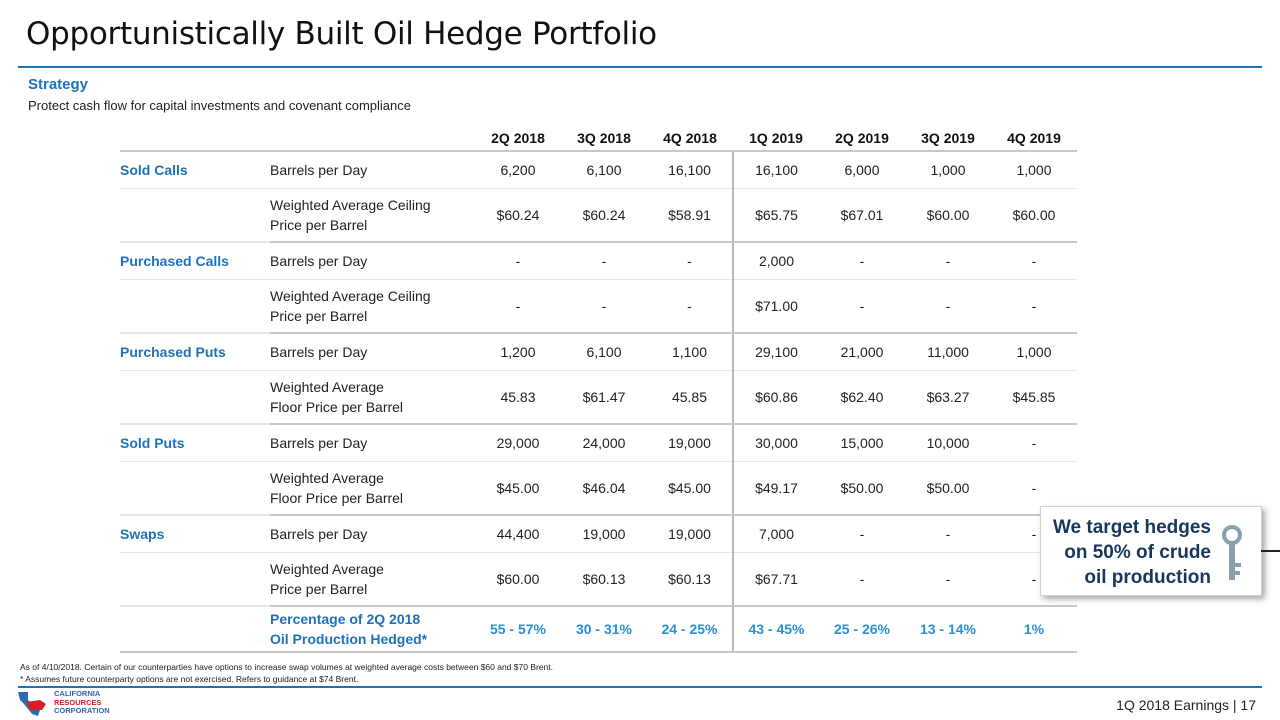 The width and height of the screenshot is (1280, 720). Describe the element at coordinates (82, 710) in the screenshot. I see `logo-line: CORPORATION` at that location.